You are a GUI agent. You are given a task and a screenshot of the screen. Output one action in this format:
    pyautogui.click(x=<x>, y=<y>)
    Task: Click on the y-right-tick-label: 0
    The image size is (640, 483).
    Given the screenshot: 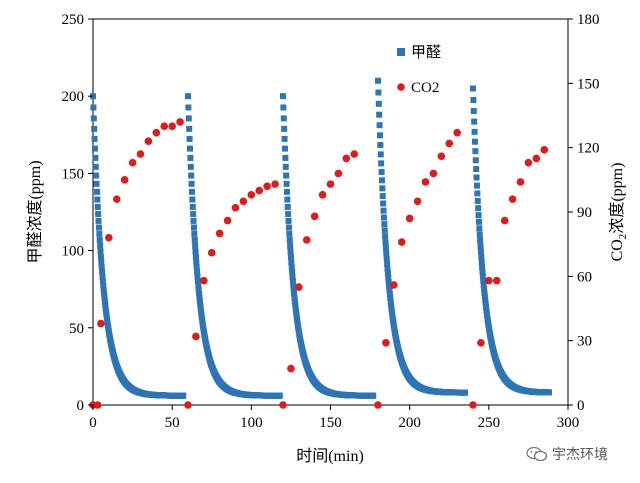 What is the action you would take?
    pyautogui.click(x=581, y=406)
    